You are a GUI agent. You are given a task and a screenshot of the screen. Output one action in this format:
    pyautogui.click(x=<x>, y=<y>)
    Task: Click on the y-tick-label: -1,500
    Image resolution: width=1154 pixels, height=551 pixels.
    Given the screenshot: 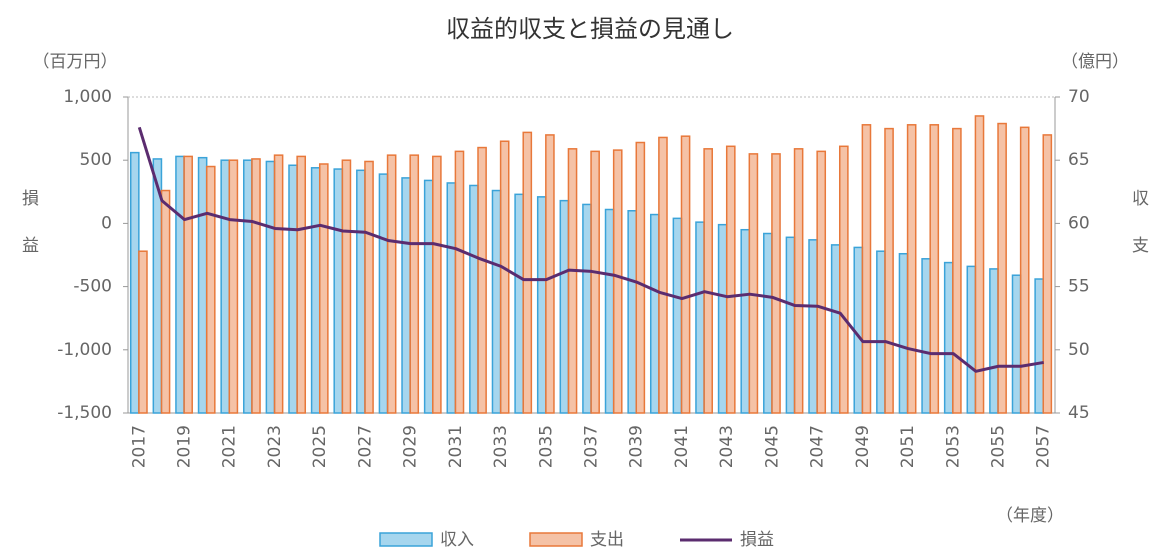 What is the action you would take?
    pyautogui.click(x=84, y=413)
    